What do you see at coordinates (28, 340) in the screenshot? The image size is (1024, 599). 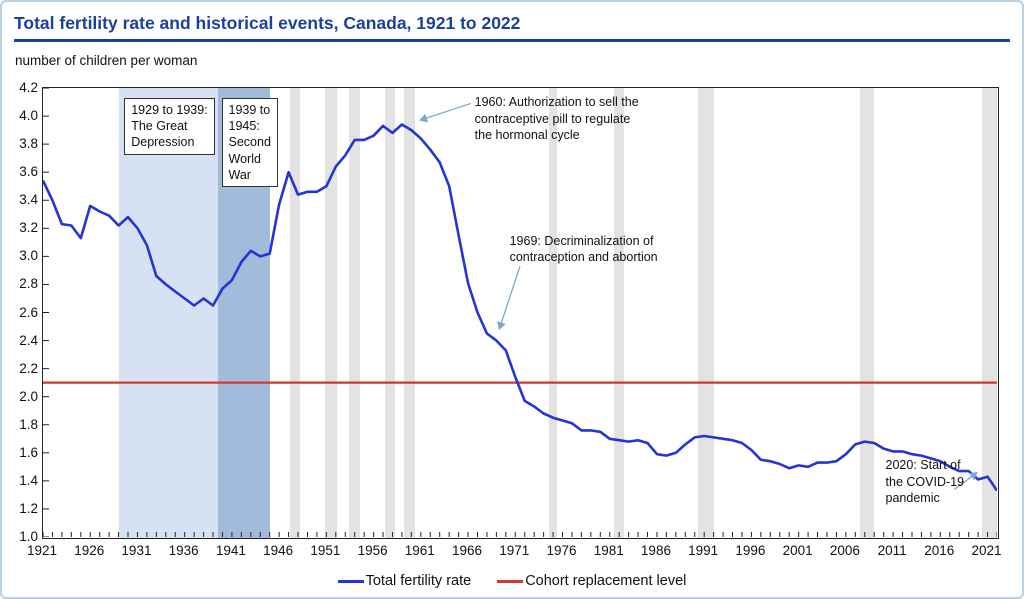 I see `y-tick-label: 2.4` at bounding box center [28, 340].